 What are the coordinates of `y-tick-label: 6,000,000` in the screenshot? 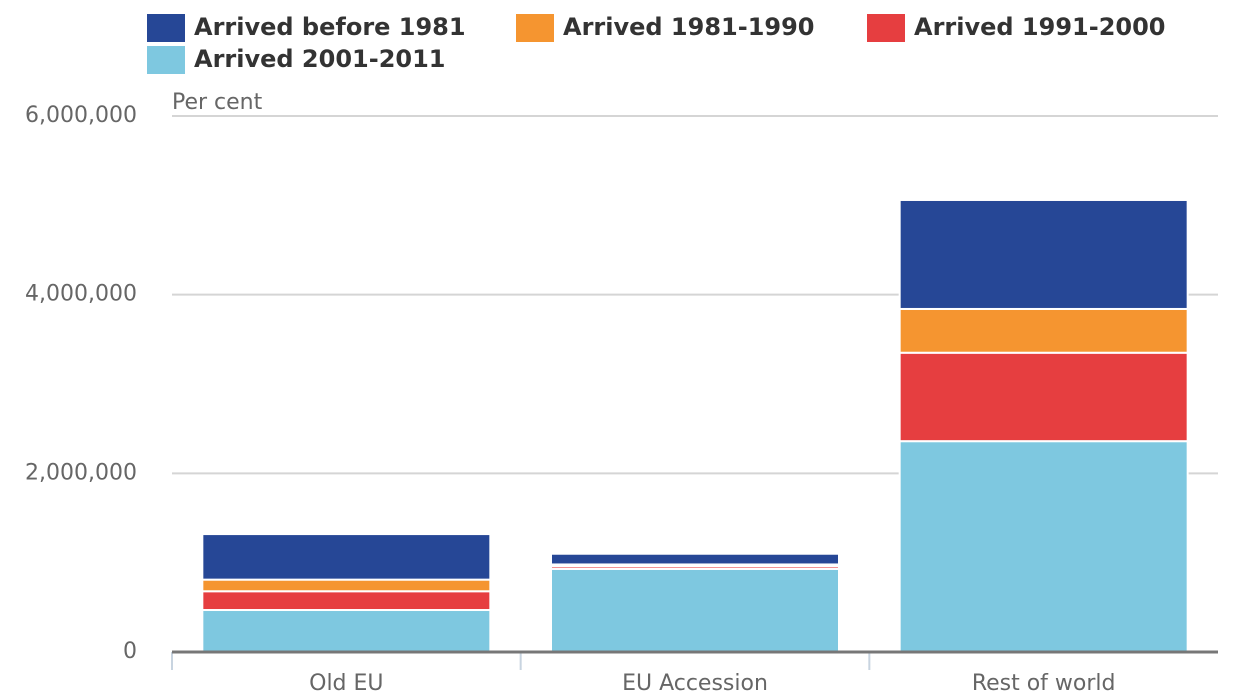 It's located at (81, 115).